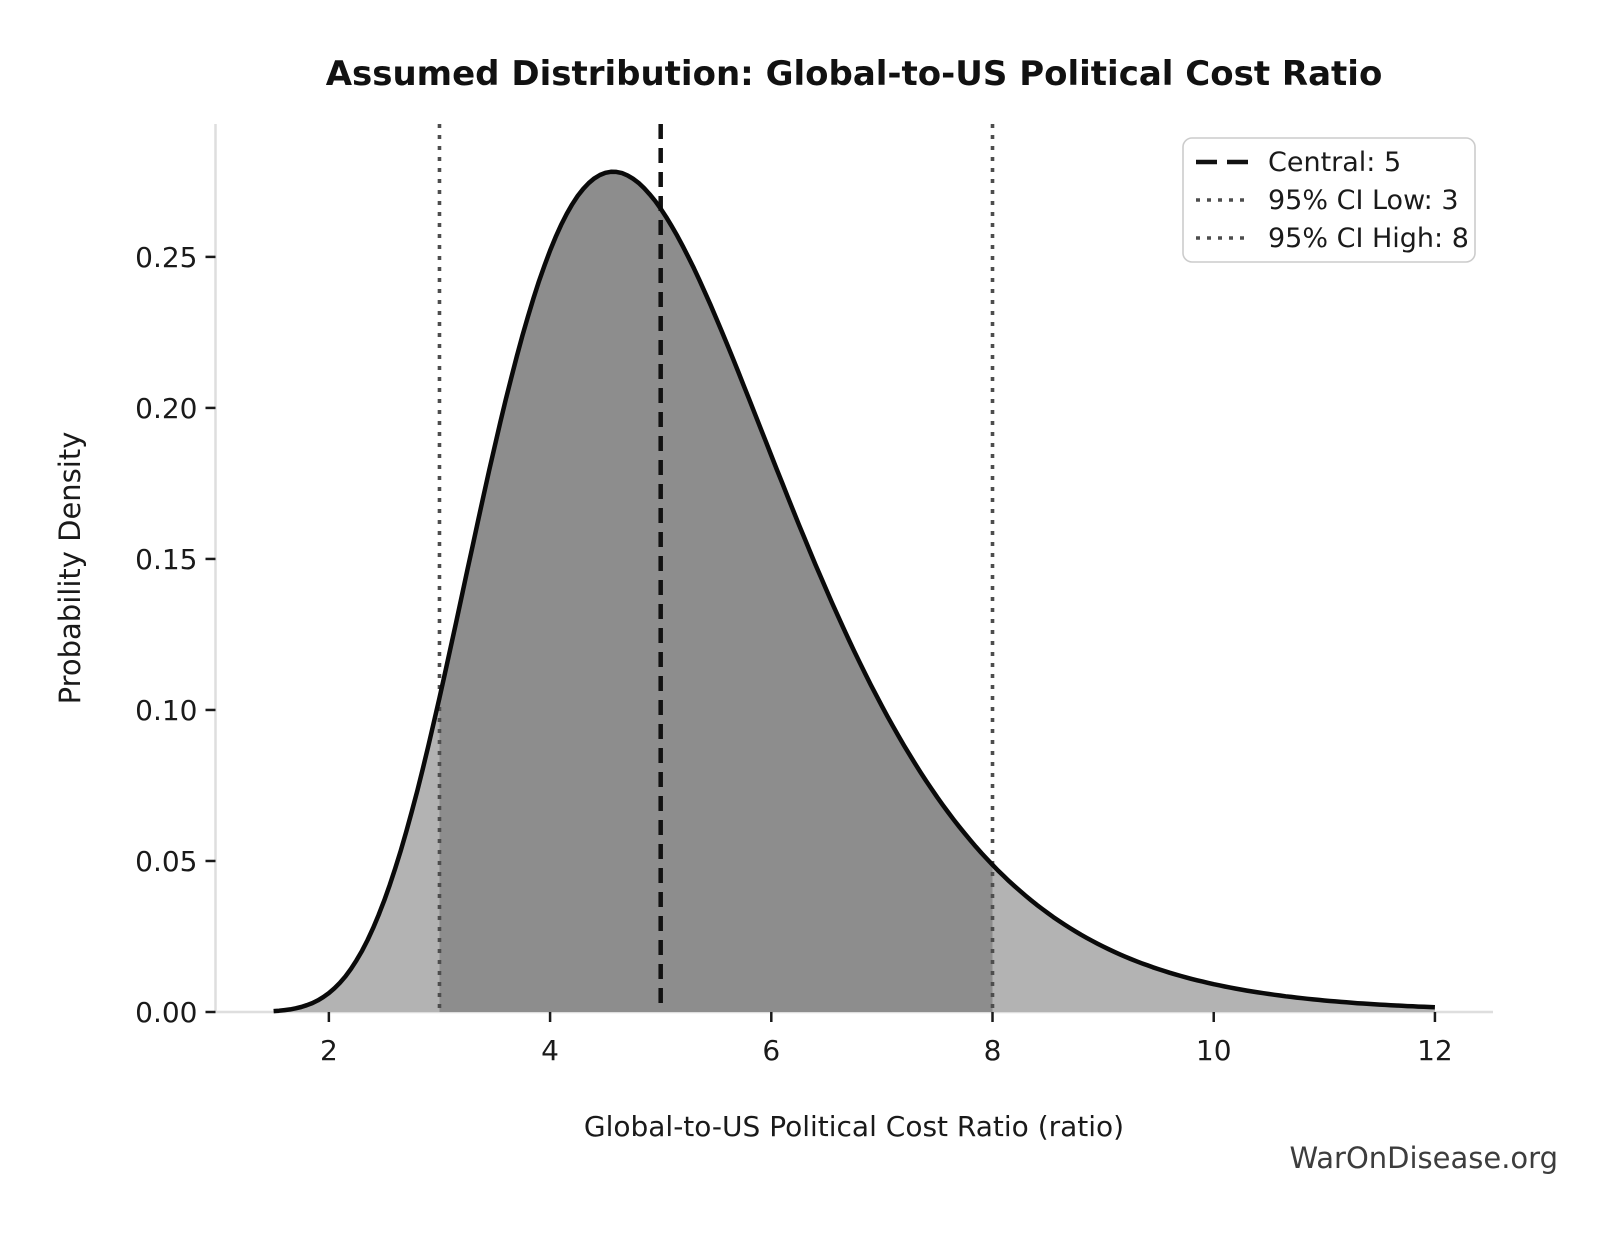  What do you see at coordinates (166, 559) in the screenshot?
I see `y-tick-label: 0.15` at bounding box center [166, 559].